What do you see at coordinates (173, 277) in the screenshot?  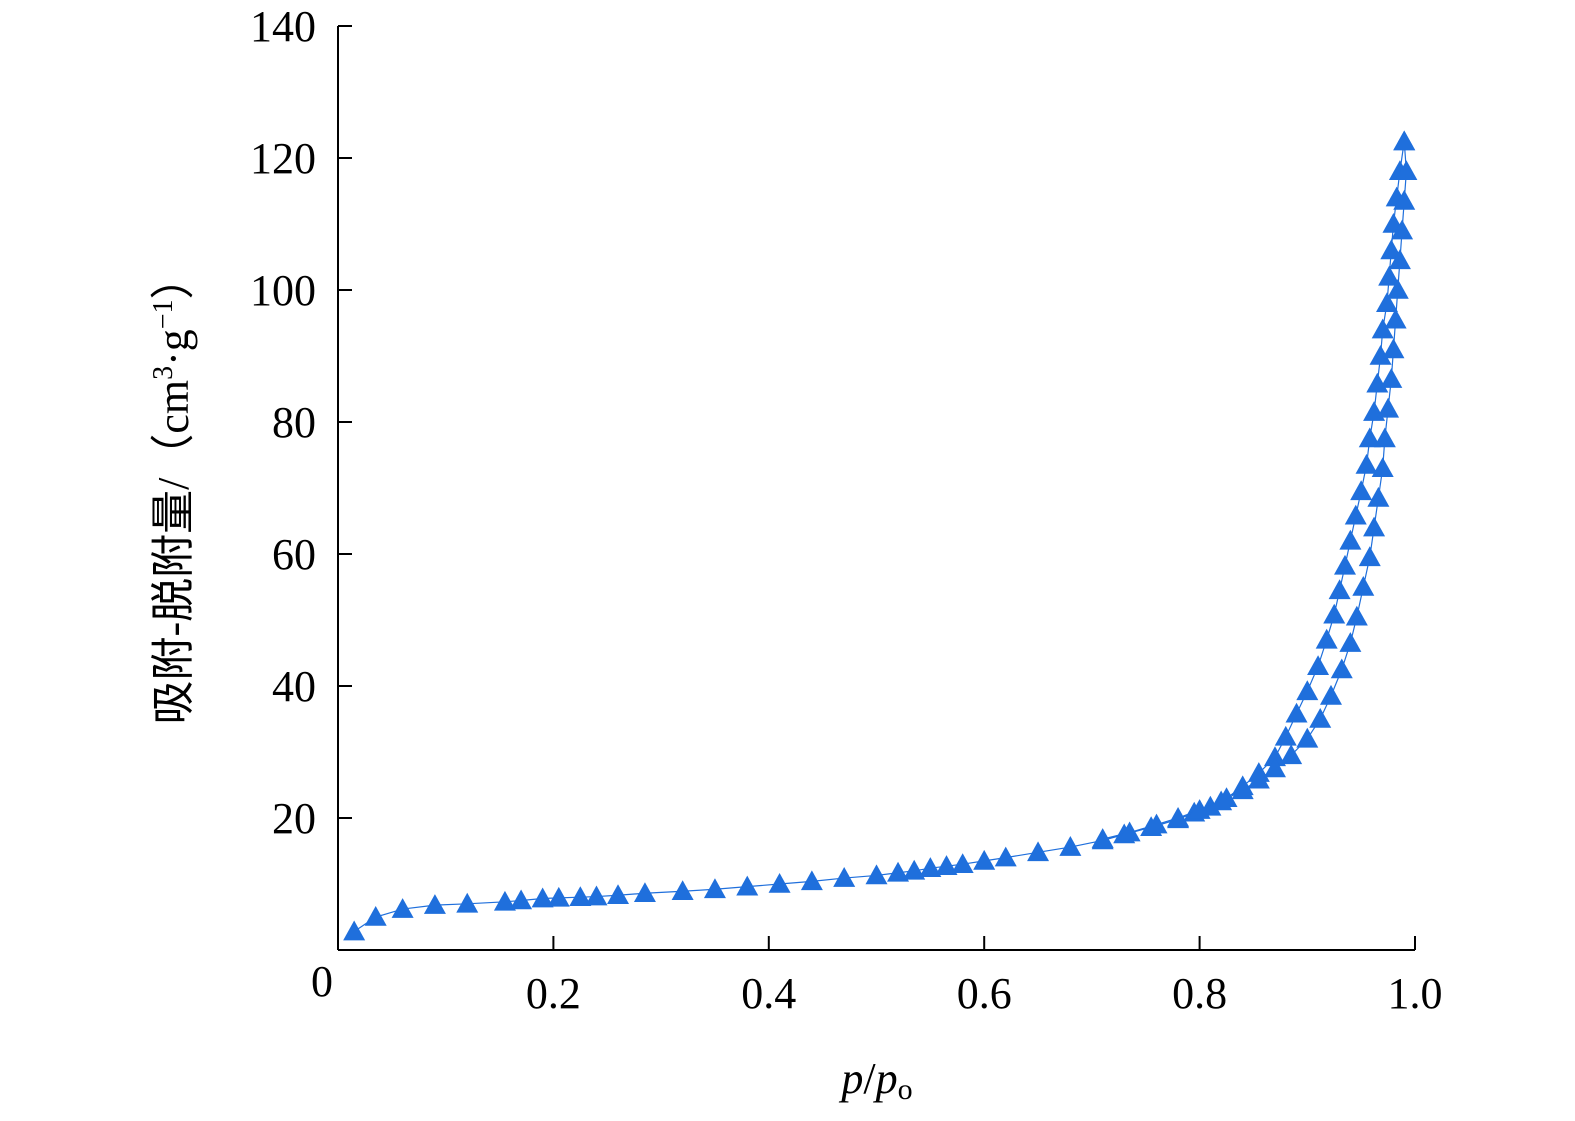 I see `y-axis-title-suffix: ）` at bounding box center [173, 277].